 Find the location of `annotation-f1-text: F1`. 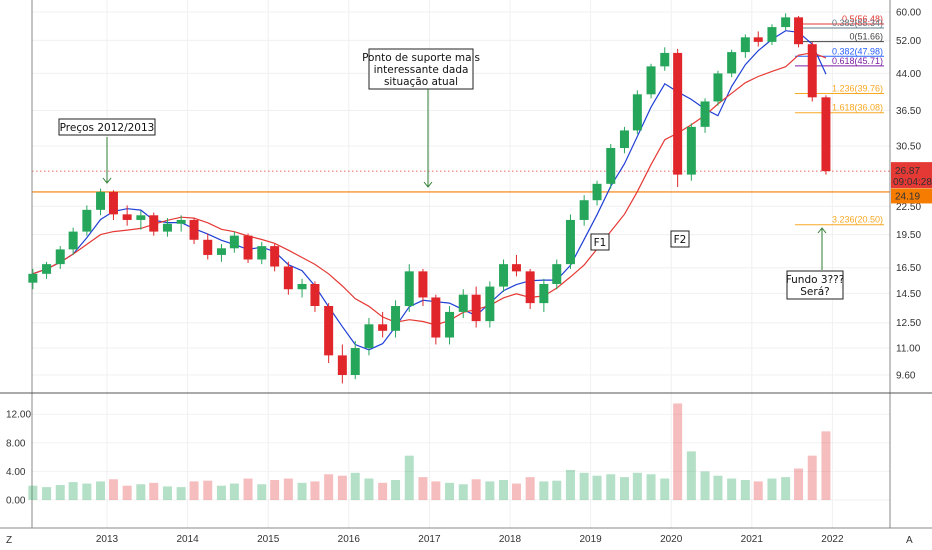

annotation-f1-text: F1 is located at coordinates (600, 243).